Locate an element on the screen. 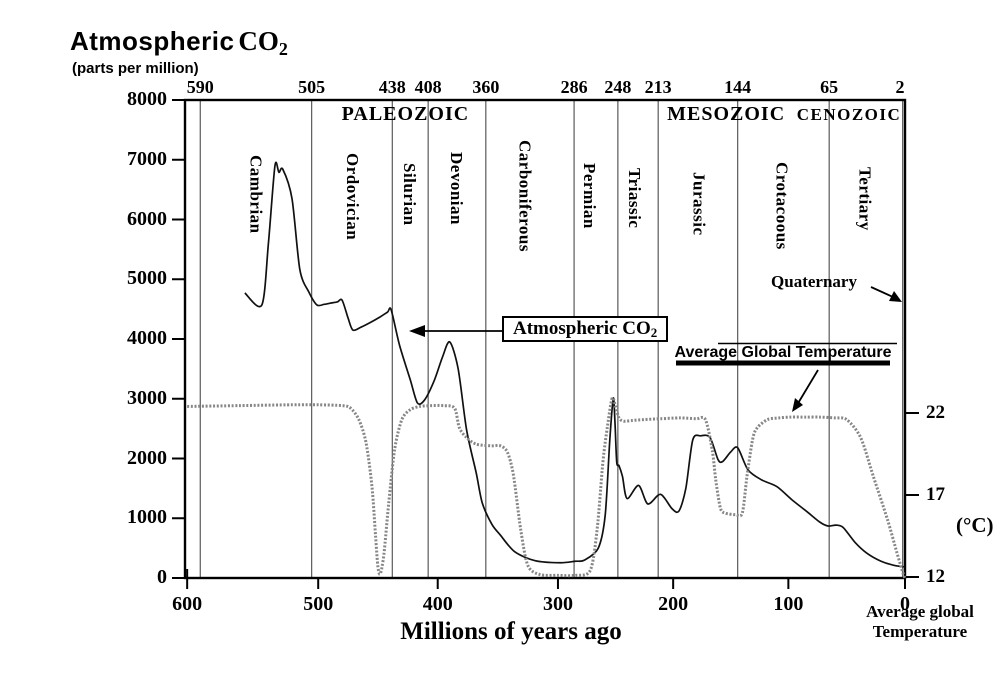  title-co2: CO2 is located at coordinates (263, 42).